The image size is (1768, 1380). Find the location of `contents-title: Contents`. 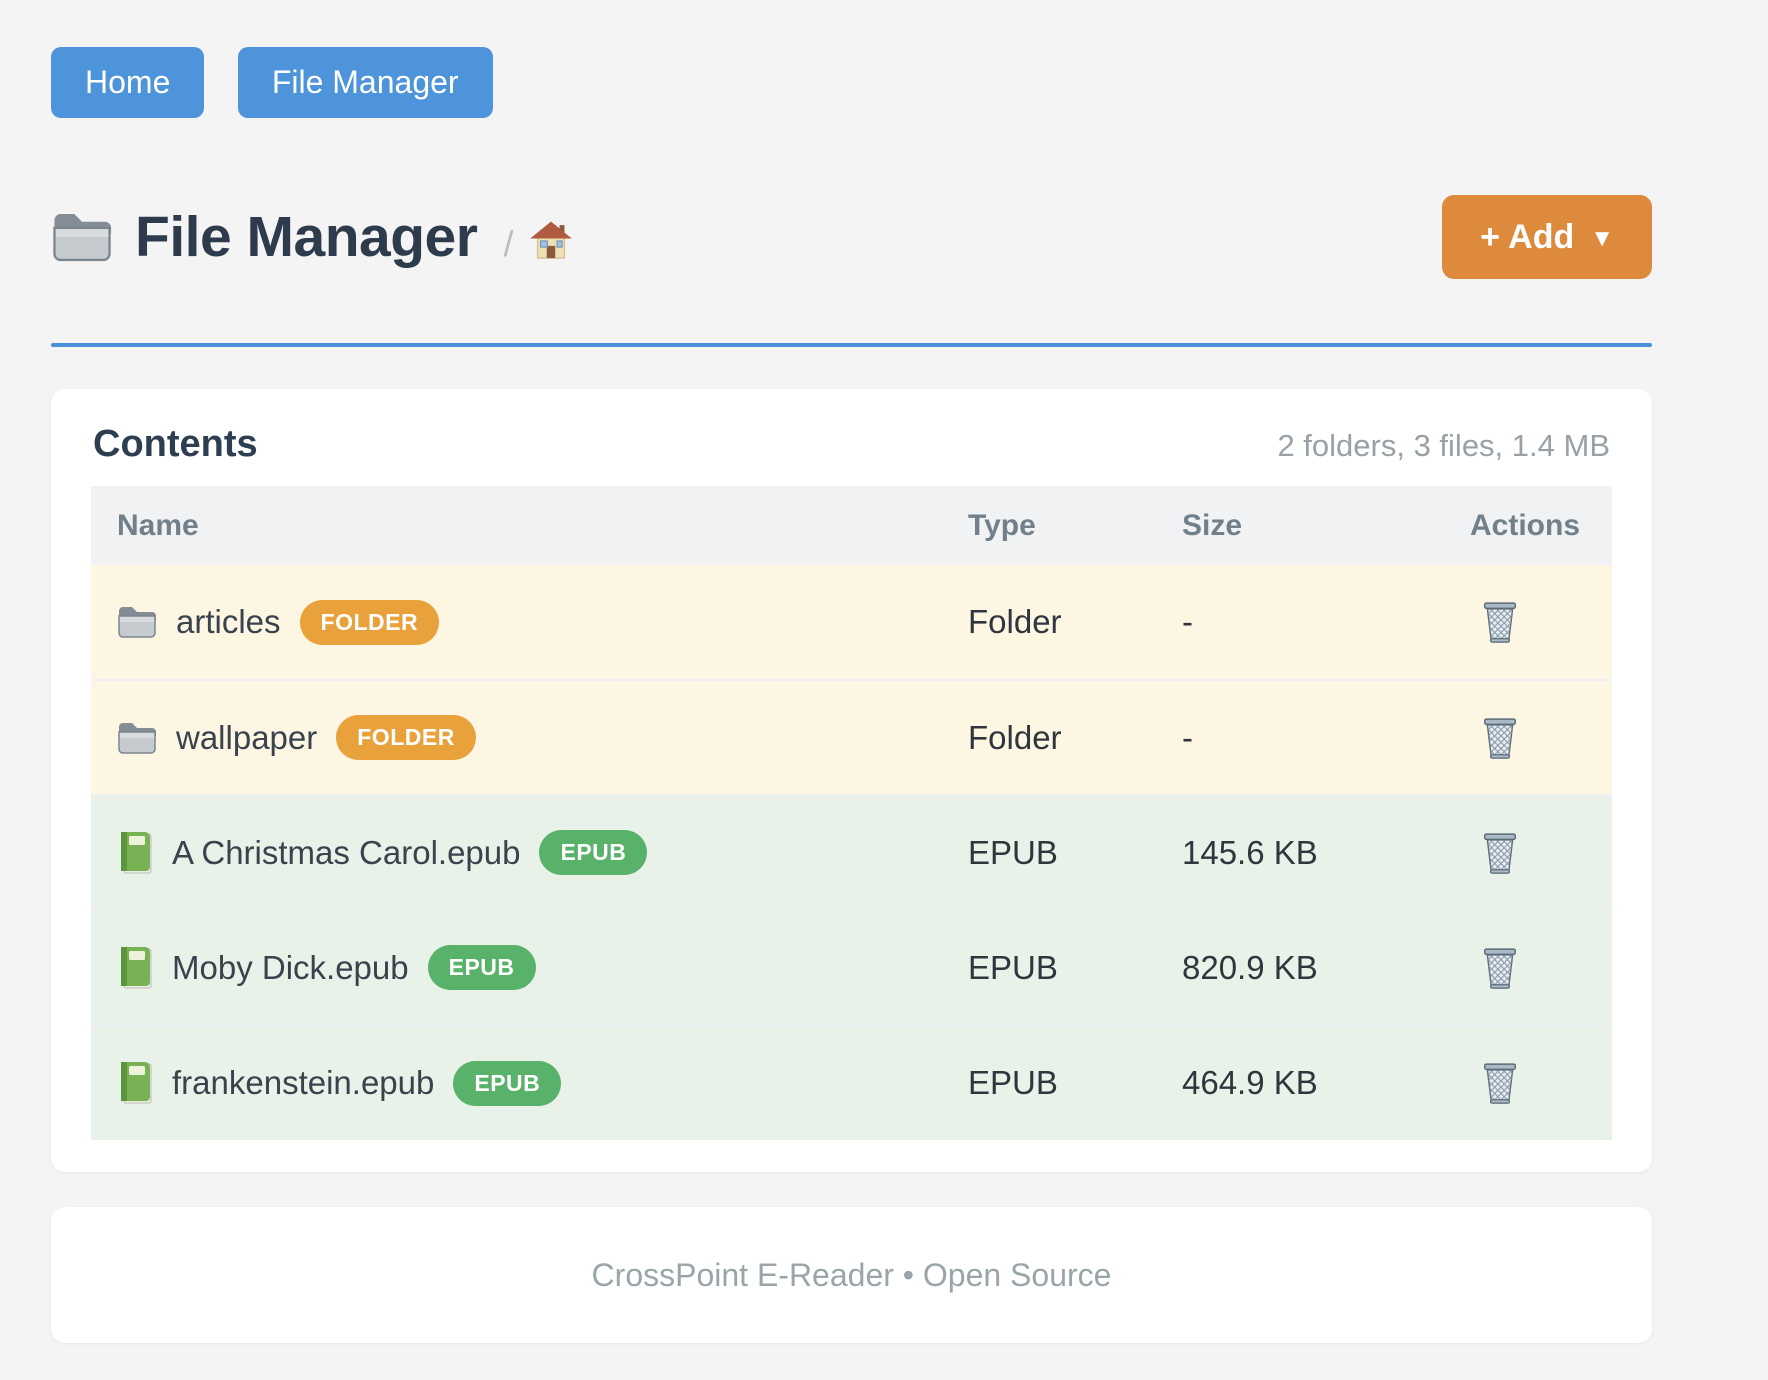

contents-title: Contents is located at coordinates (175, 444).